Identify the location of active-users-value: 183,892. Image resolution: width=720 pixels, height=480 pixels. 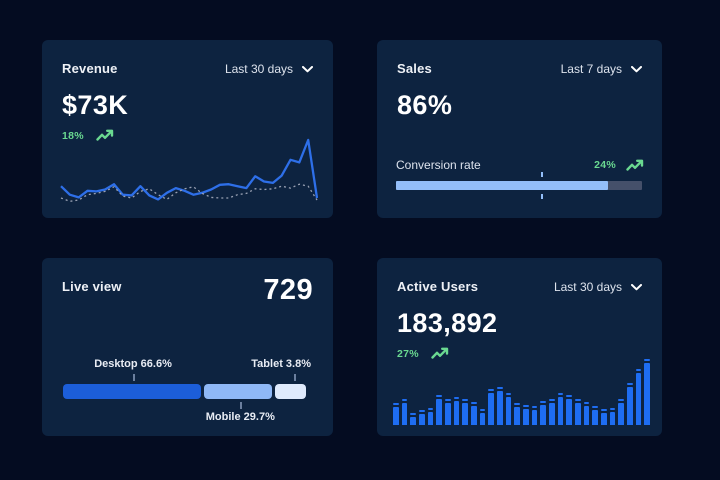
(447, 323).